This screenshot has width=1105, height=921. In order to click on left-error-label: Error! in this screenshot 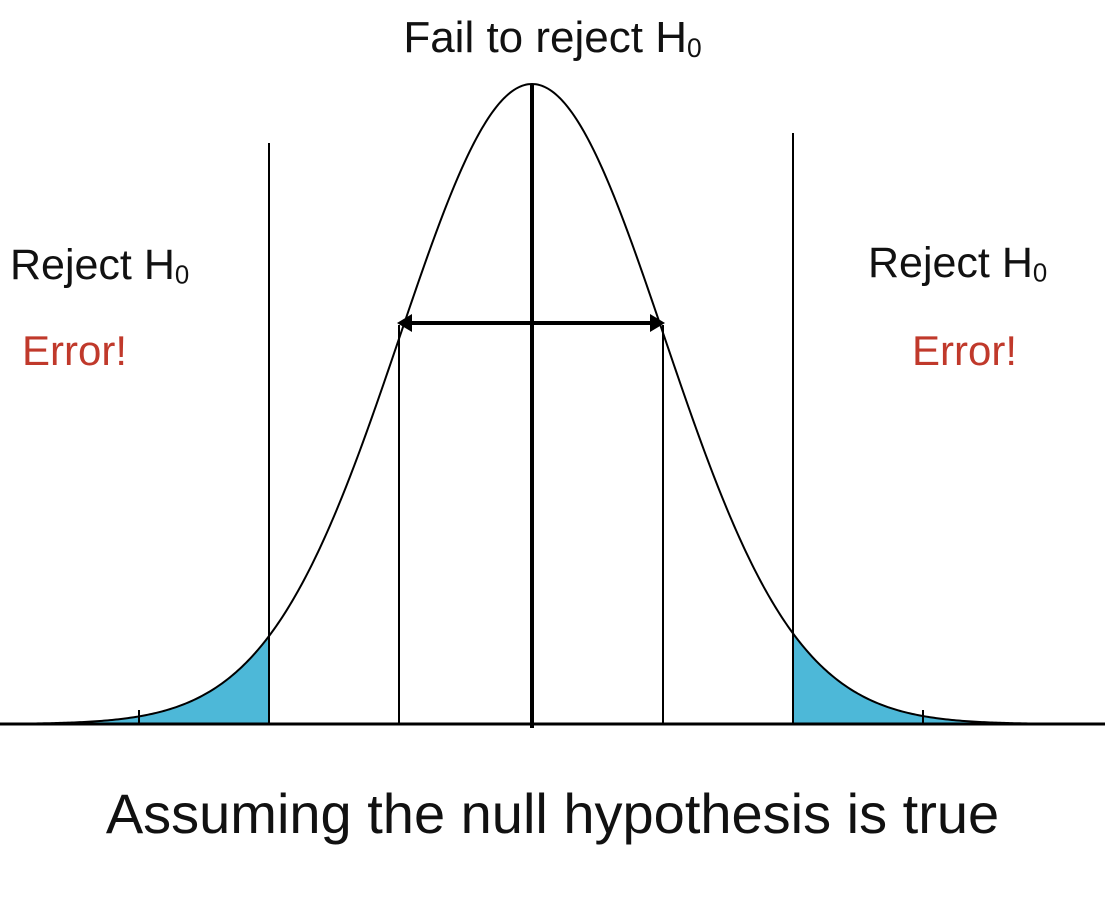, I will do `click(74, 350)`.